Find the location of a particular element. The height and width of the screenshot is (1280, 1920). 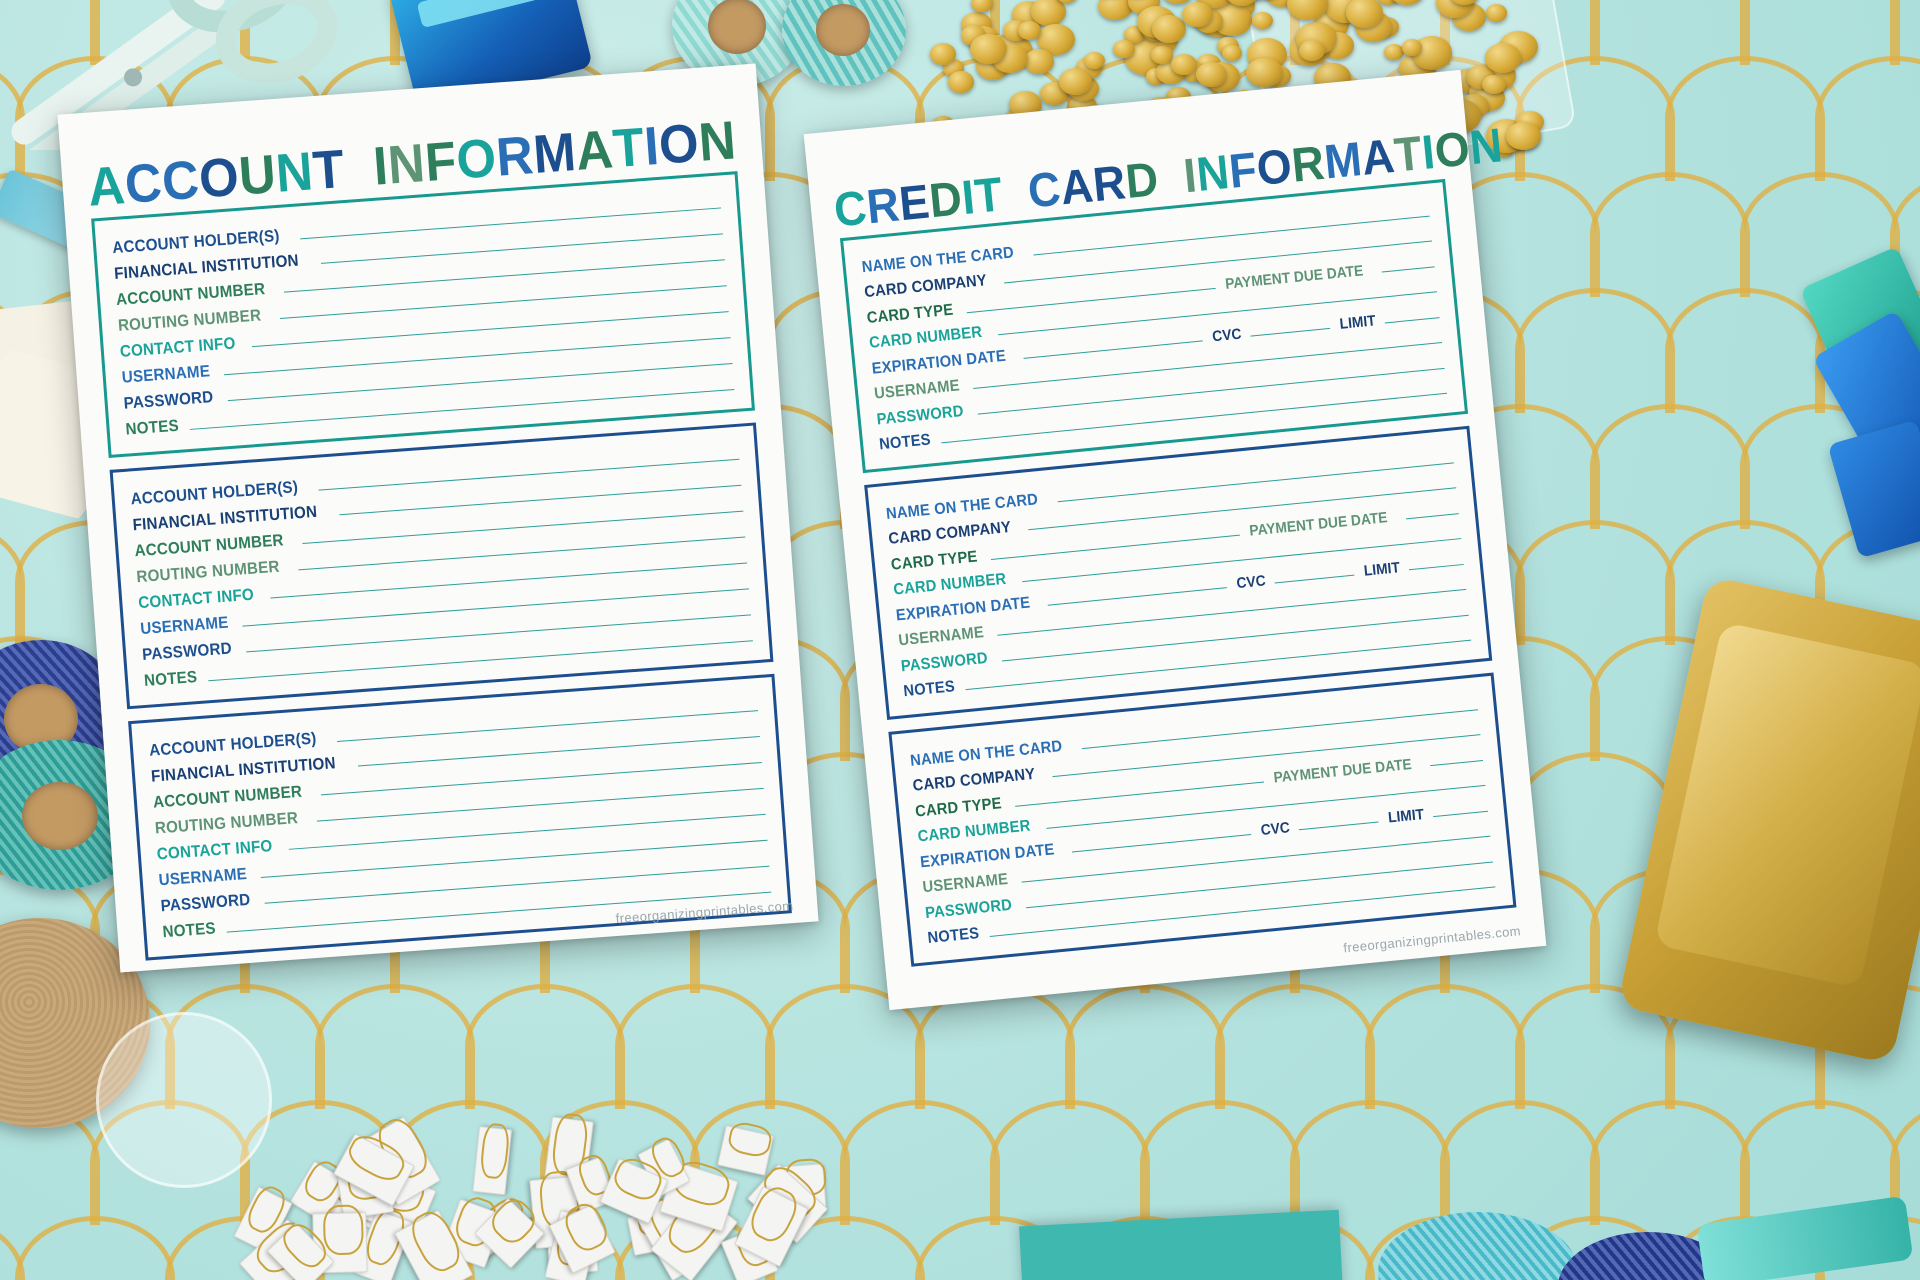

title-letter: F is located at coordinates (440, 161).